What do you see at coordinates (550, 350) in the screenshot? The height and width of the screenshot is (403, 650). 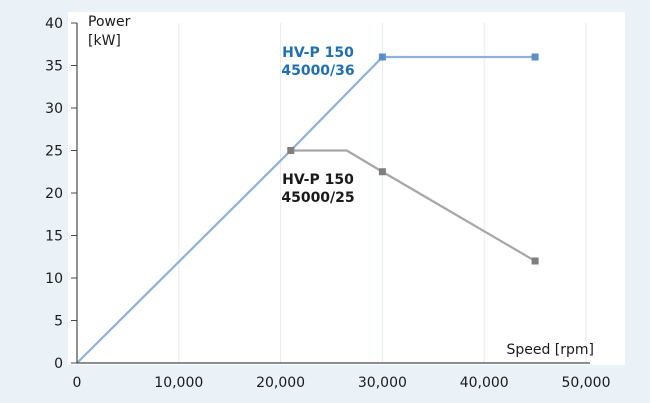 I see `x-axis-title: Speed [rpm]` at bounding box center [550, 350].